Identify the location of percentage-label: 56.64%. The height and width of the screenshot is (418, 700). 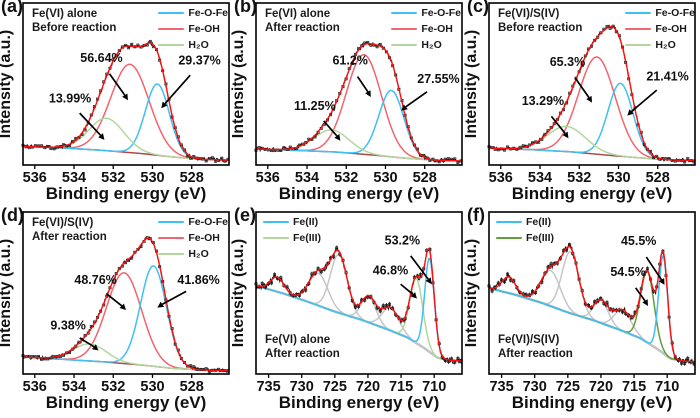
(101, 58).